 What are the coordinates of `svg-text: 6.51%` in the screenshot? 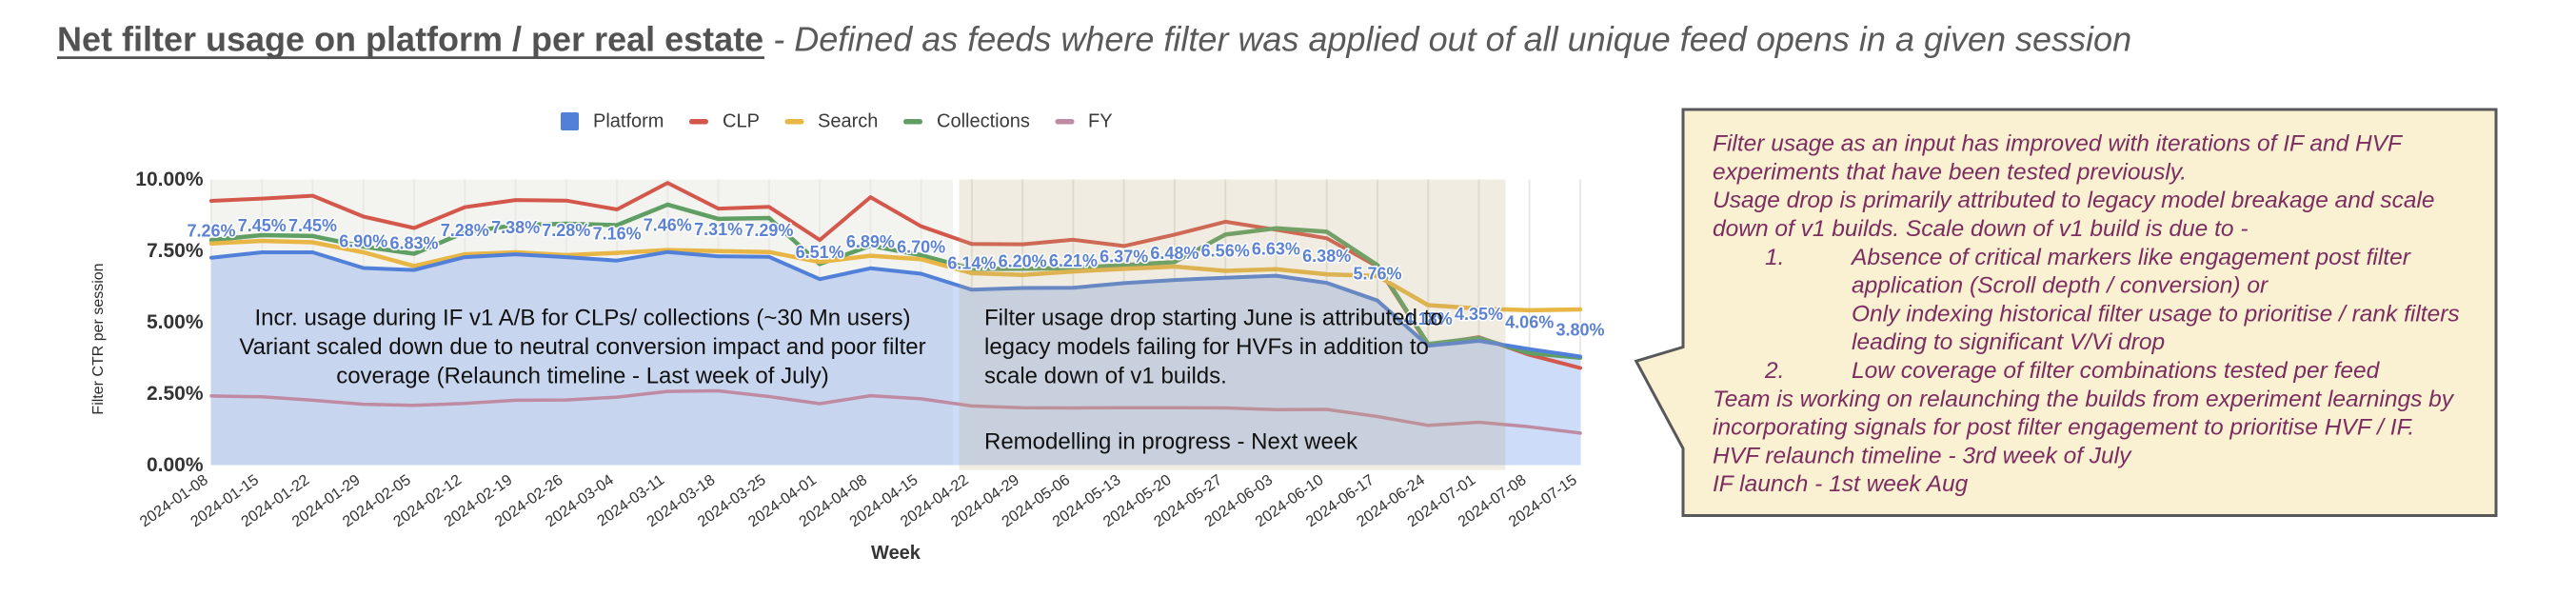 It's located at (820, 253).